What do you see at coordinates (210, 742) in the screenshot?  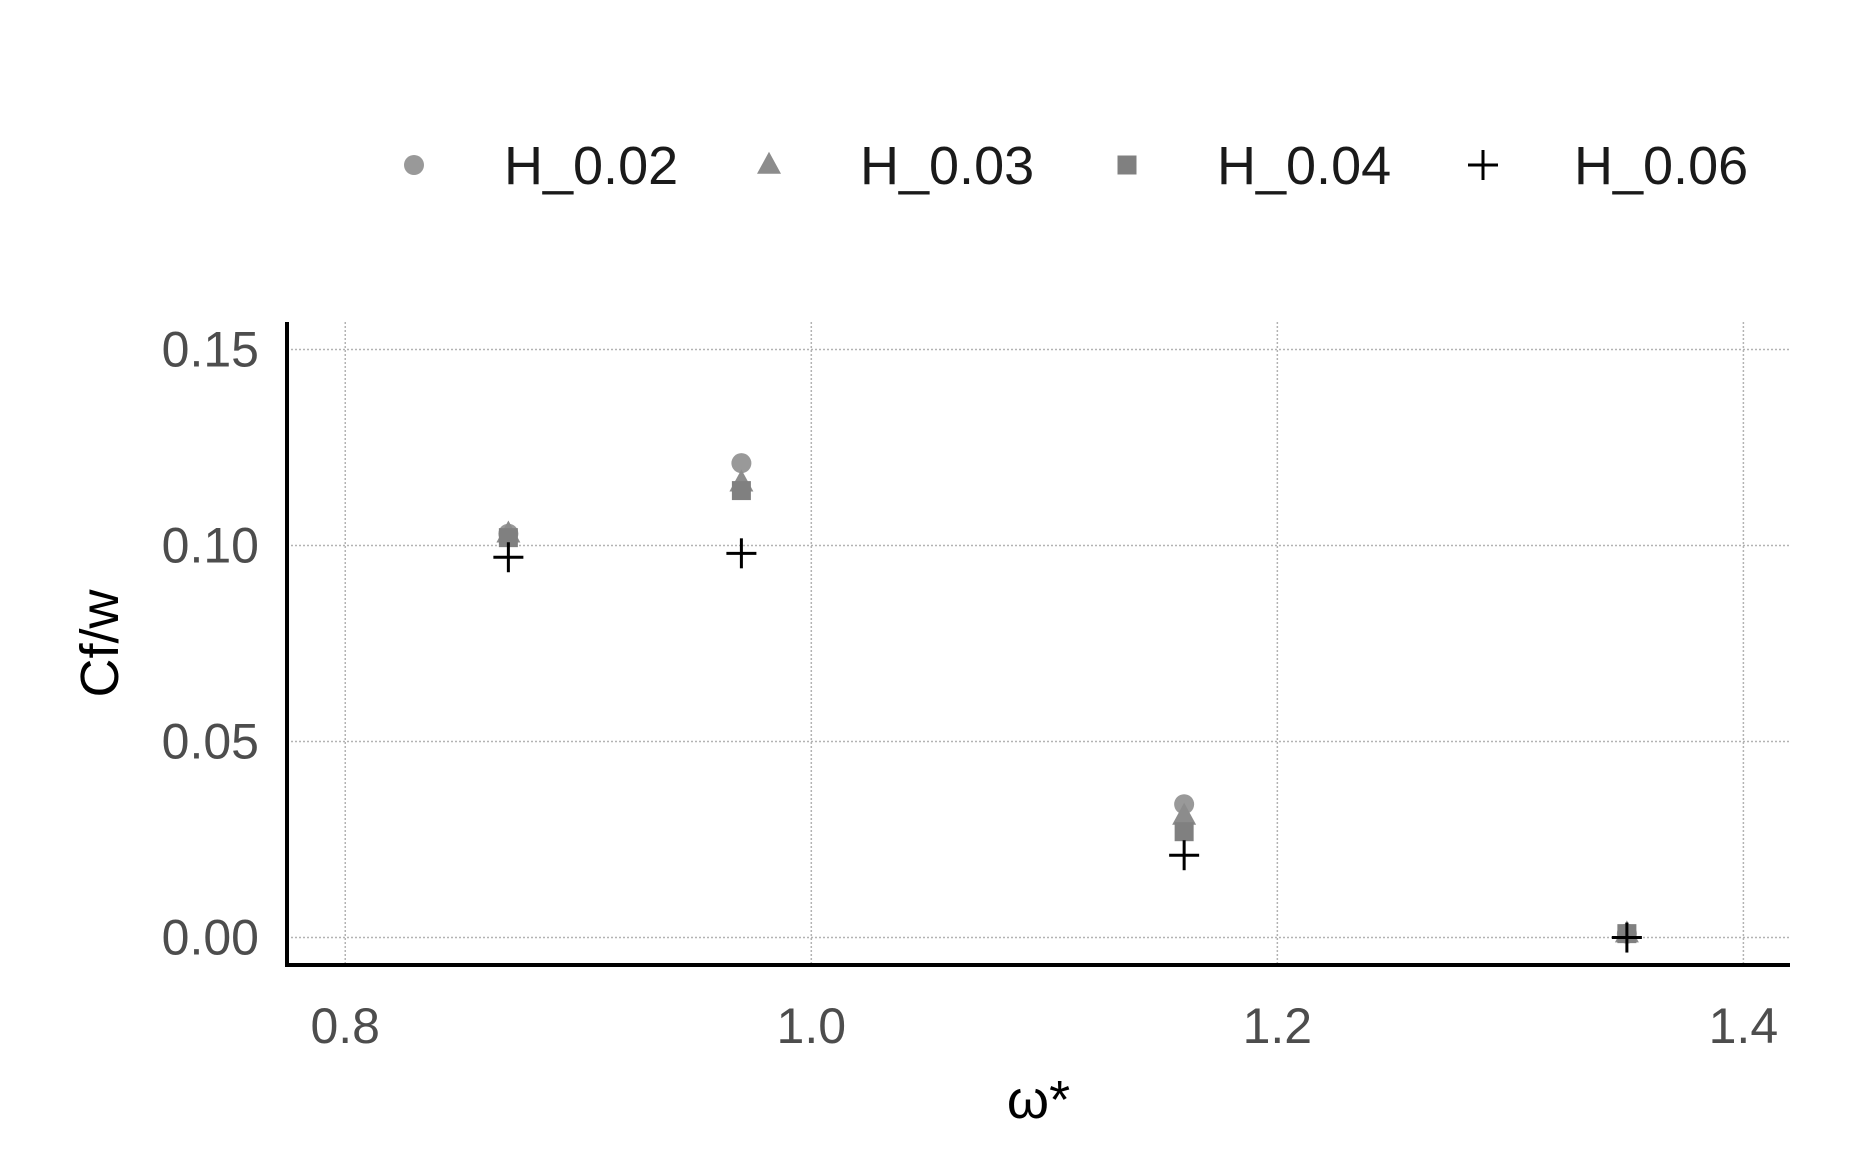 I see `y-tick-label: 0.05` at bounding box center [210, 742].